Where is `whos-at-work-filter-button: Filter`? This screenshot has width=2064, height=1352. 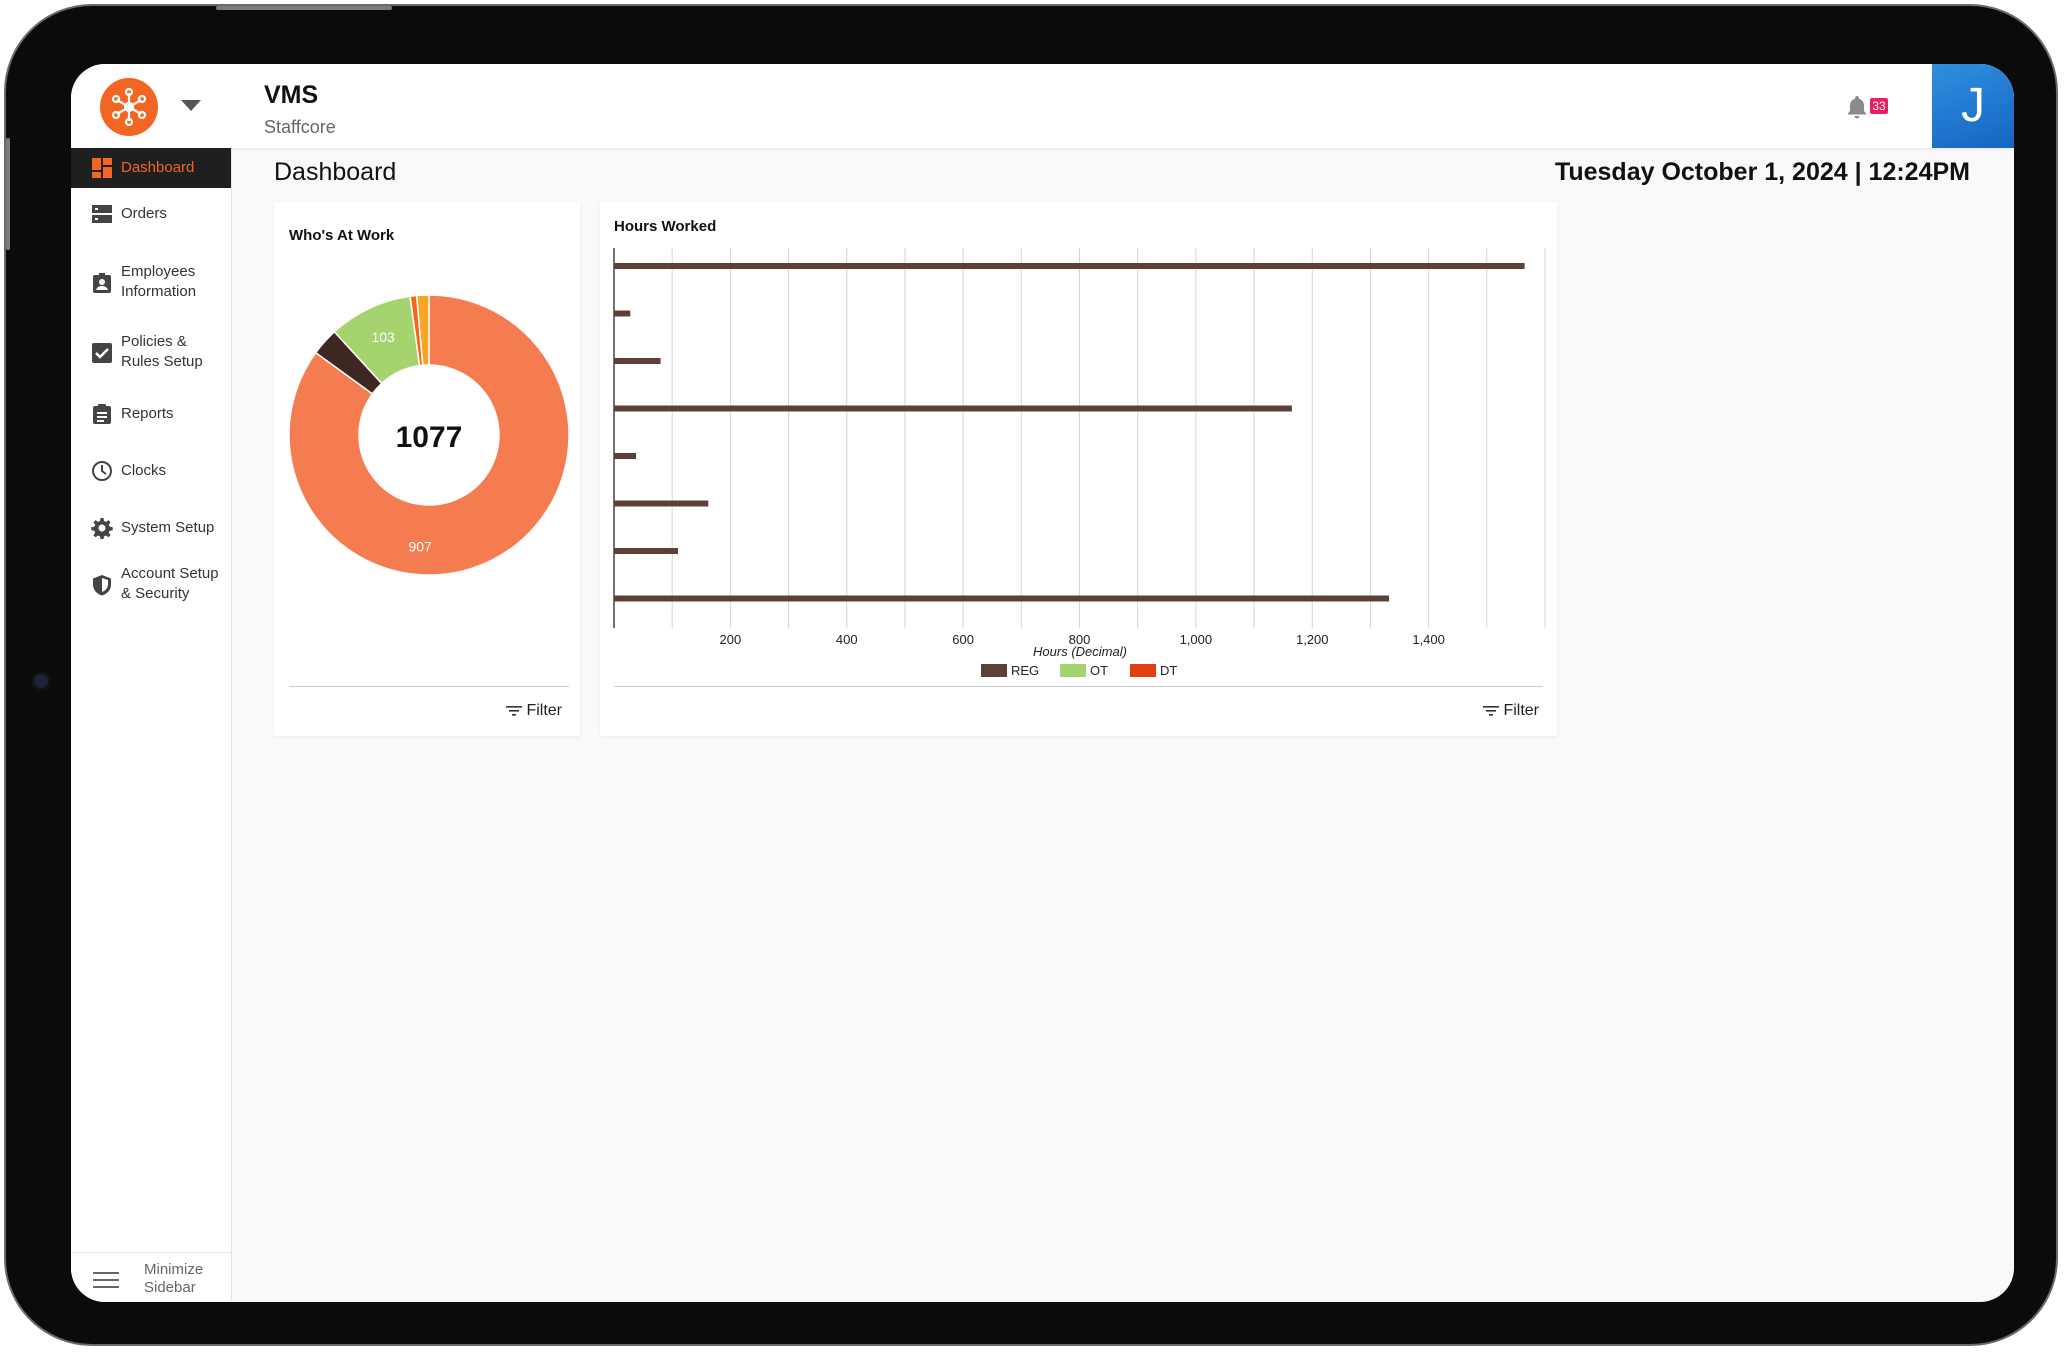
whos-at-work-filter-button: Filter is located at coordinates (534, 711).